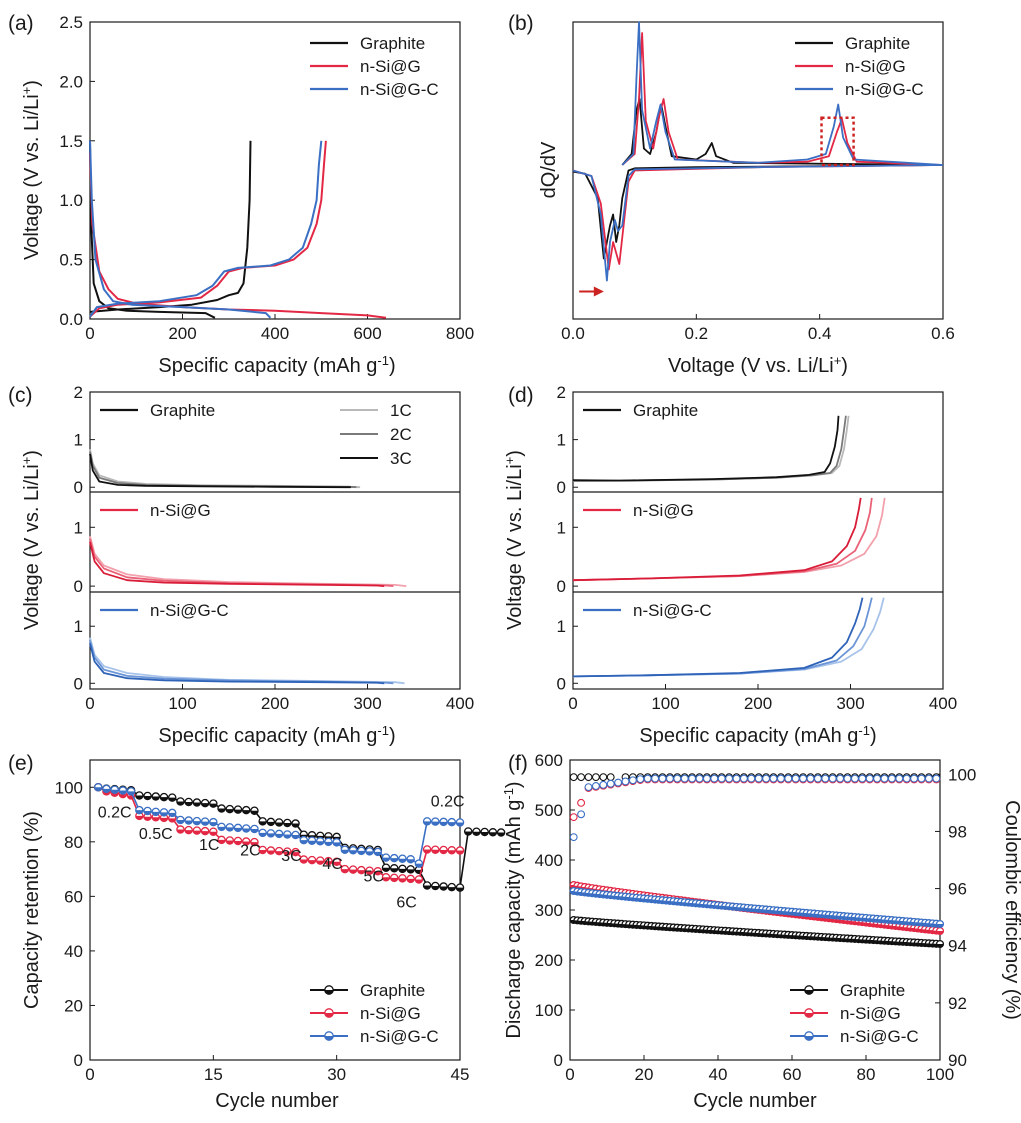  I want to click on x-tick-label: 15, so click(213, 1074).